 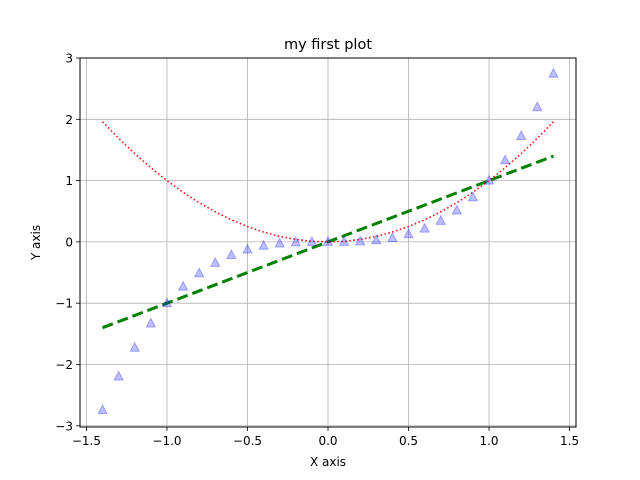 What do you see at coordinates (69, 181) in the screenshot?
I see `y-tick-label: 1` at bounding box center [69, 181].